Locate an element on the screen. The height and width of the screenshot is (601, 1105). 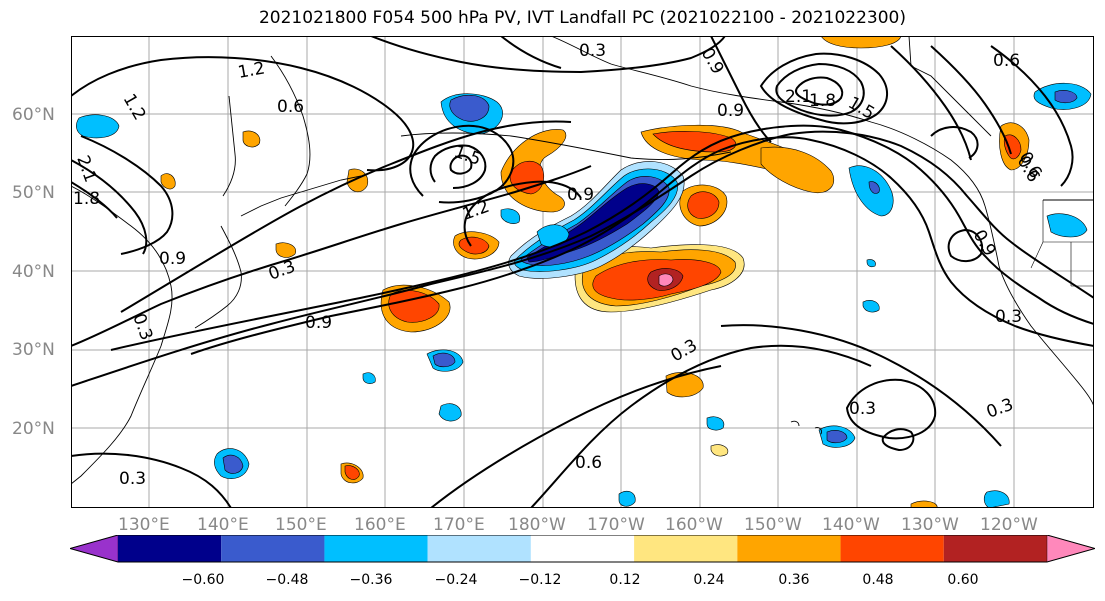
coastline-hawaii is located at coordinates (806, 427).